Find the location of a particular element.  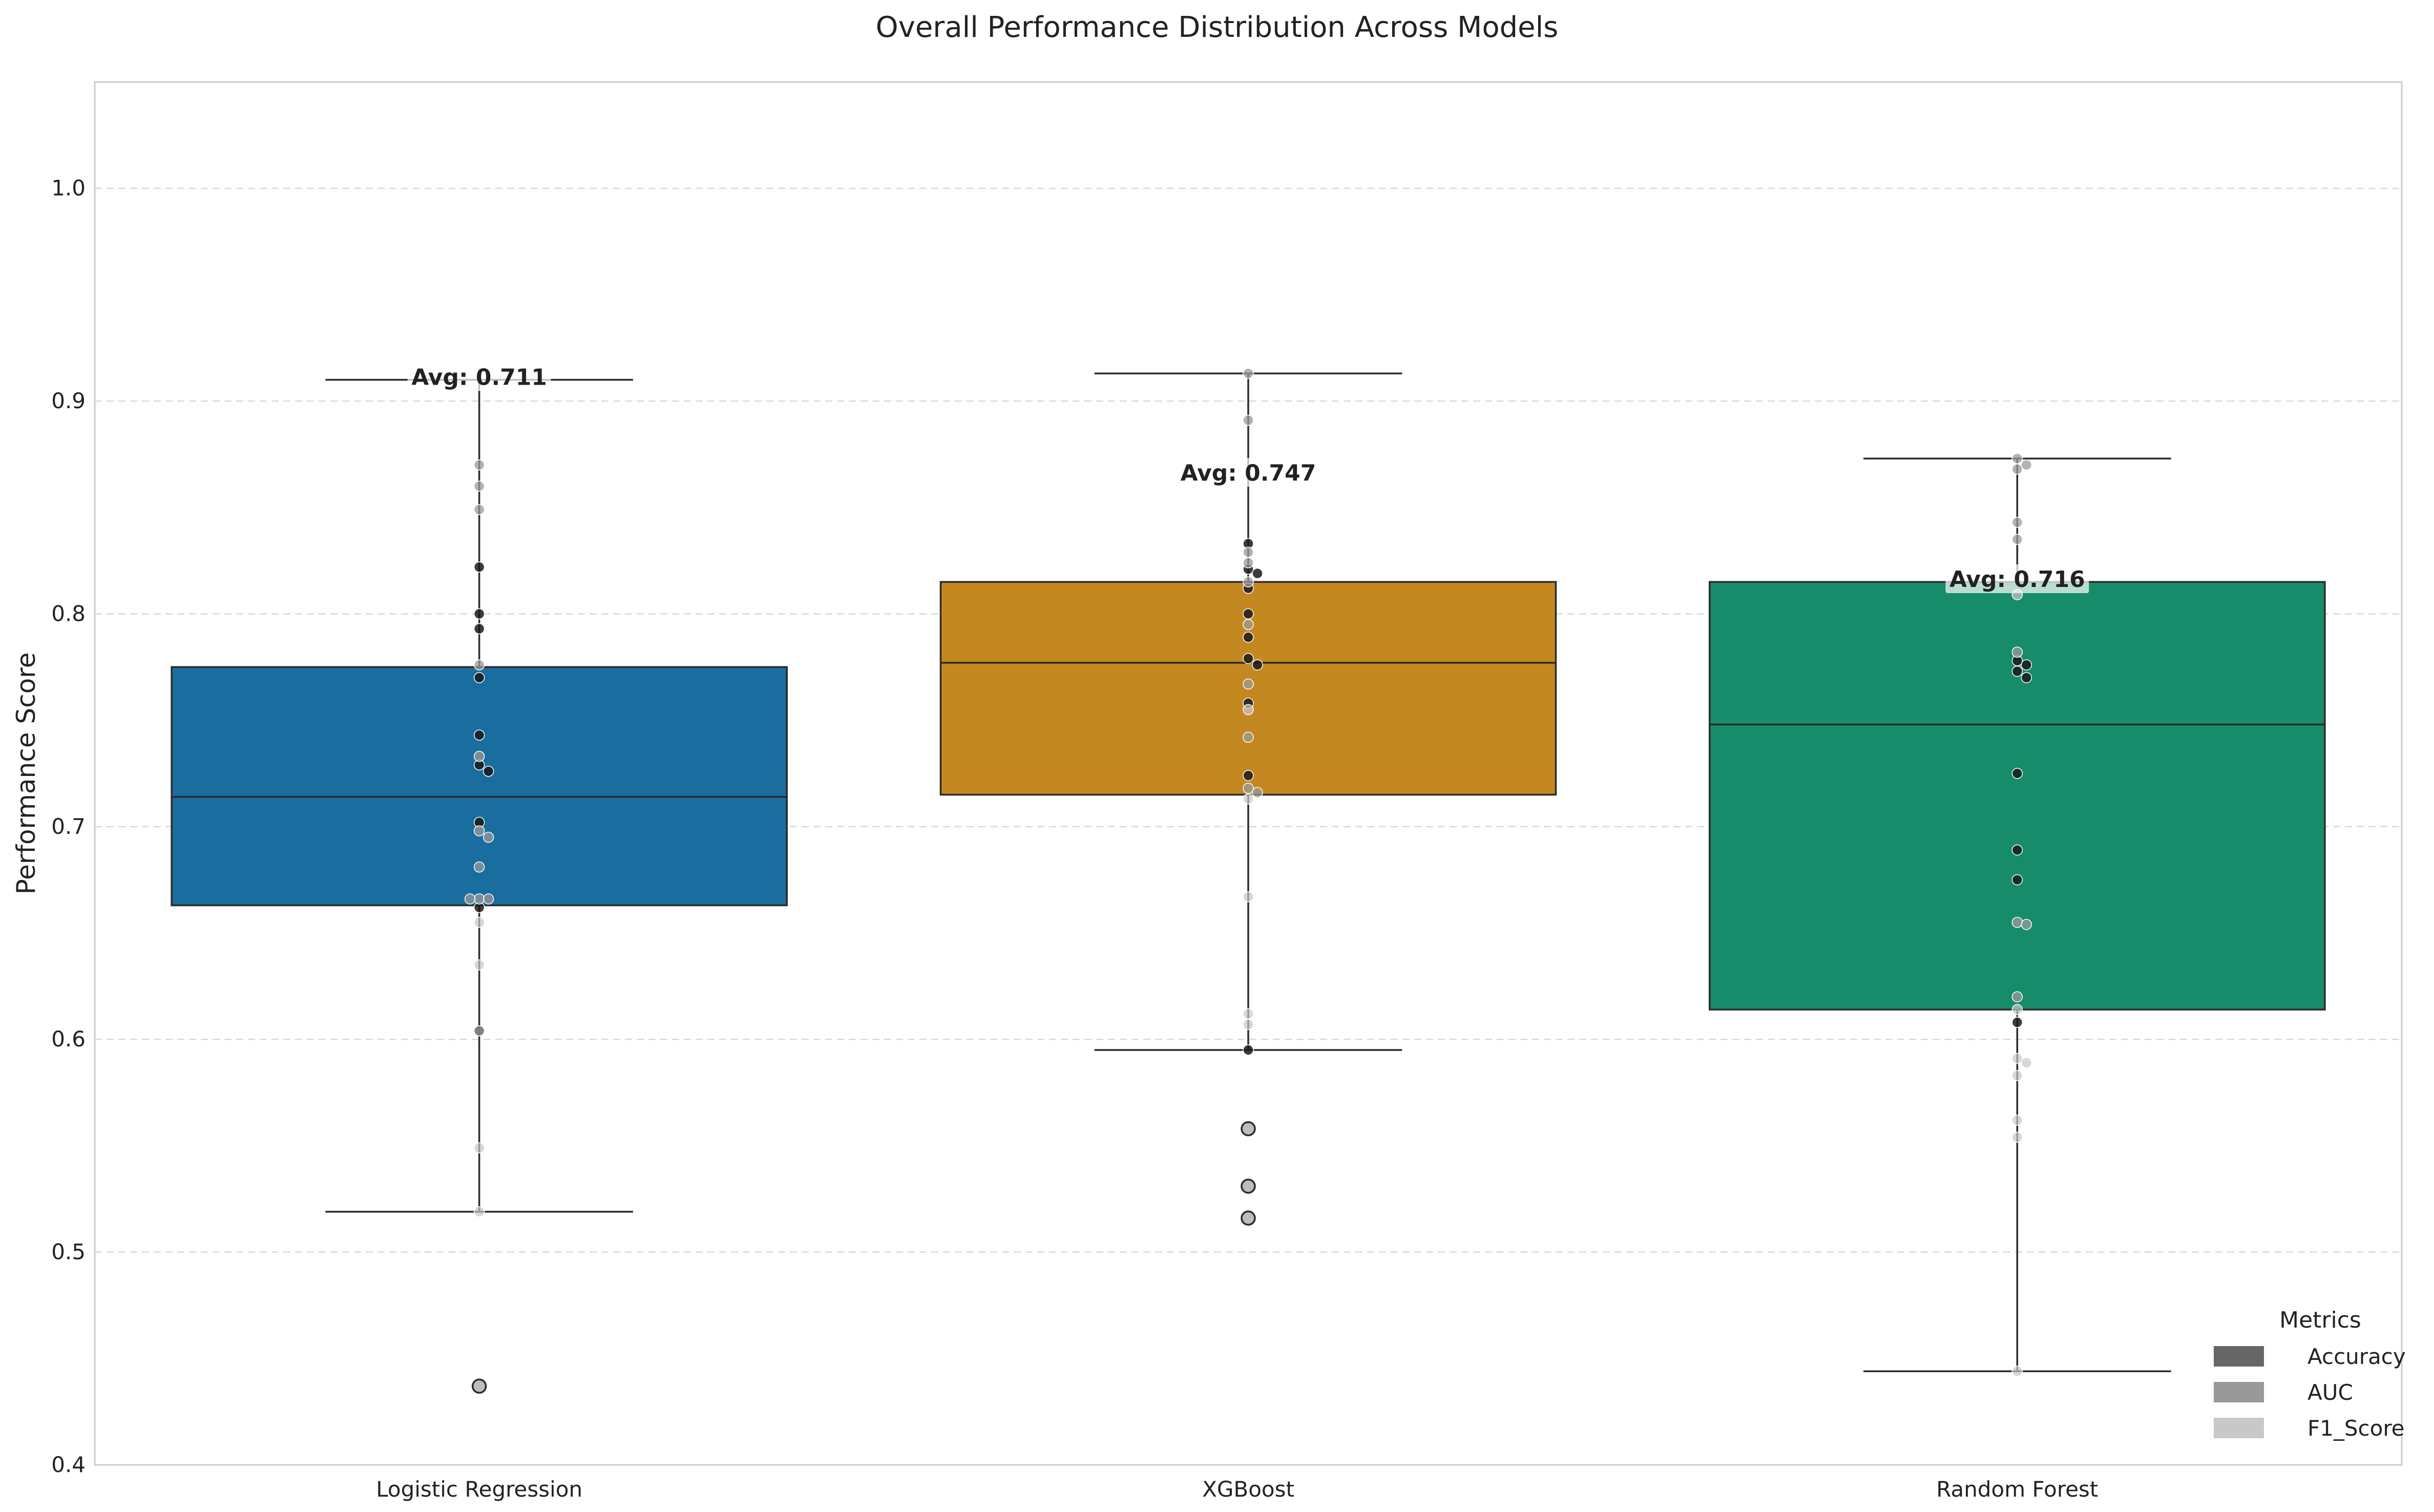

avg-label-group: Avg: 0.716 is located at coordinates (2017, 578).